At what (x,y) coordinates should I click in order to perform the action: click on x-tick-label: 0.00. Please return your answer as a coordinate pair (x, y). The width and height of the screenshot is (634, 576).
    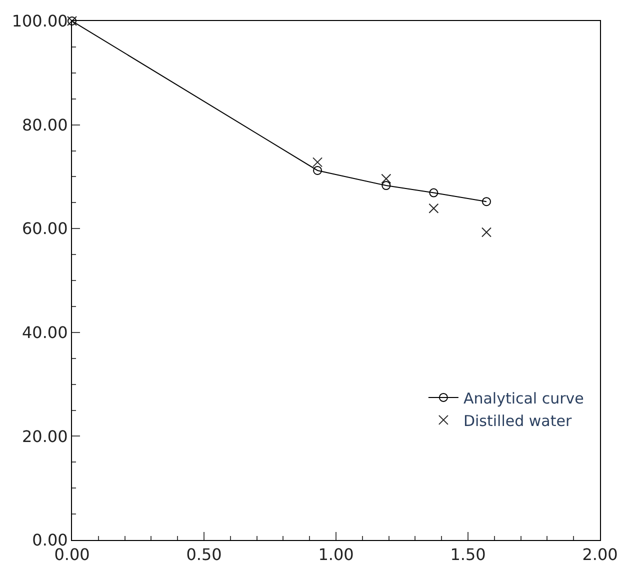
    Looking at the image, I should click on (72, 554).